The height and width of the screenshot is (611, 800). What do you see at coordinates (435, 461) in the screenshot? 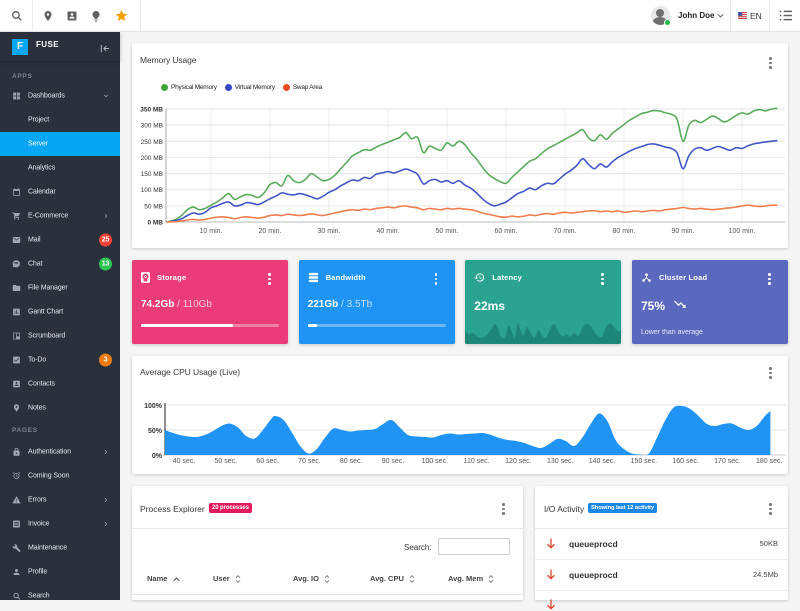
I see `svg-text: 100 sec.` at bounding box center [435, 461].